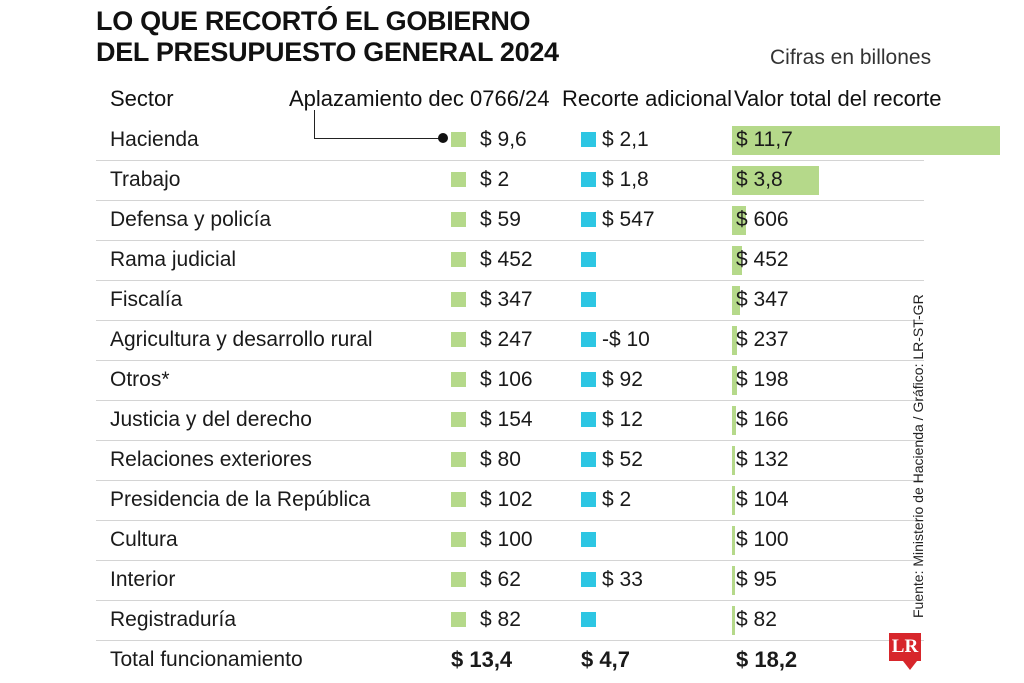 The height and width of the screenshot is (683, 1024). I want to click on header-total: Valor total del recorte, so click(838, 98).